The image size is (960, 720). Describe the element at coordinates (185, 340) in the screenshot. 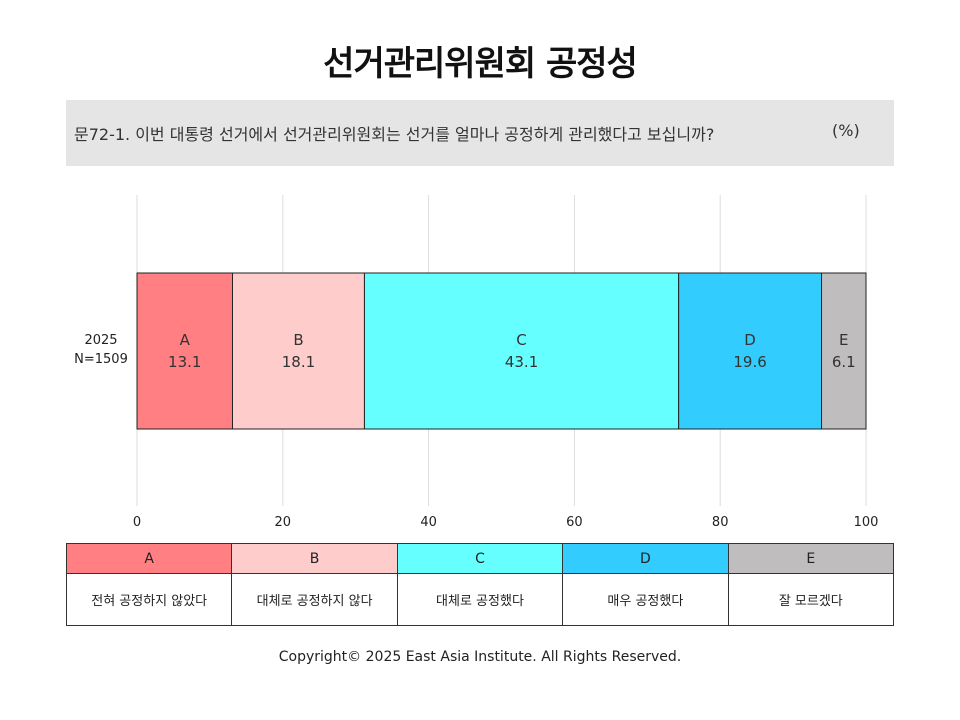

I see `segment-name-a: A` at that location.